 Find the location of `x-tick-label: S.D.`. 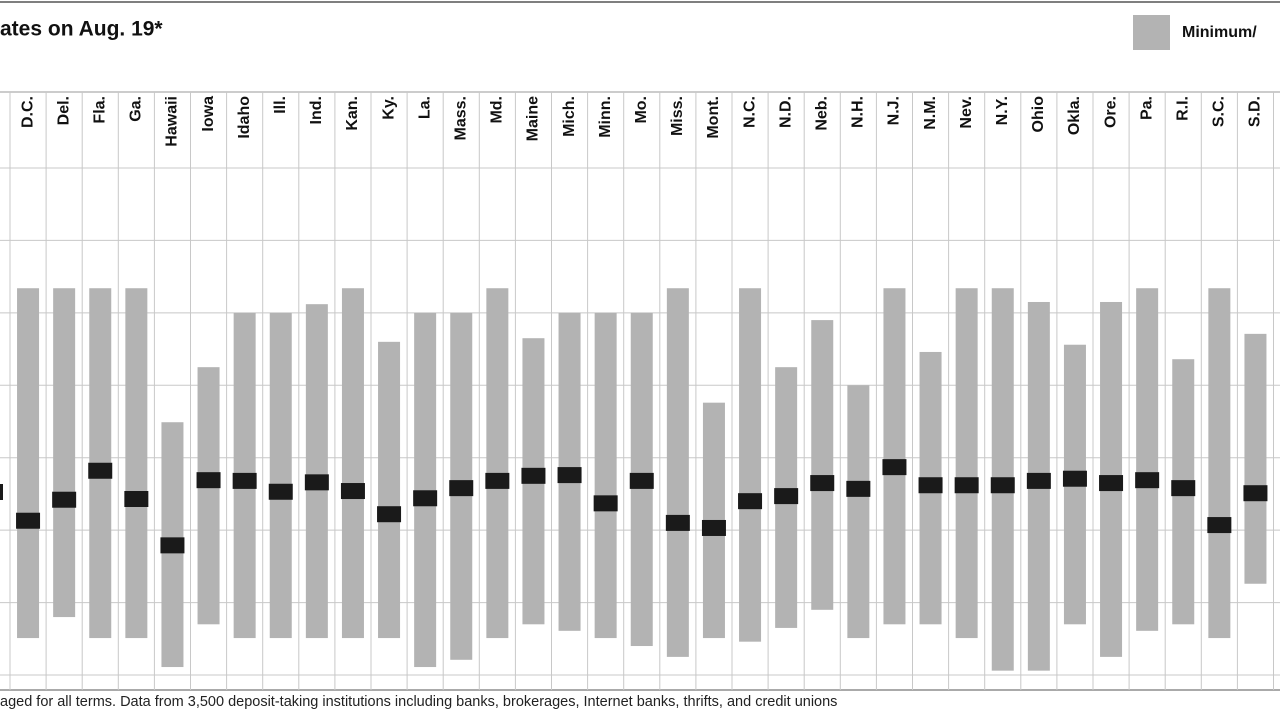

x-tick-label: S.D. is located at coordinates (1255, 111).